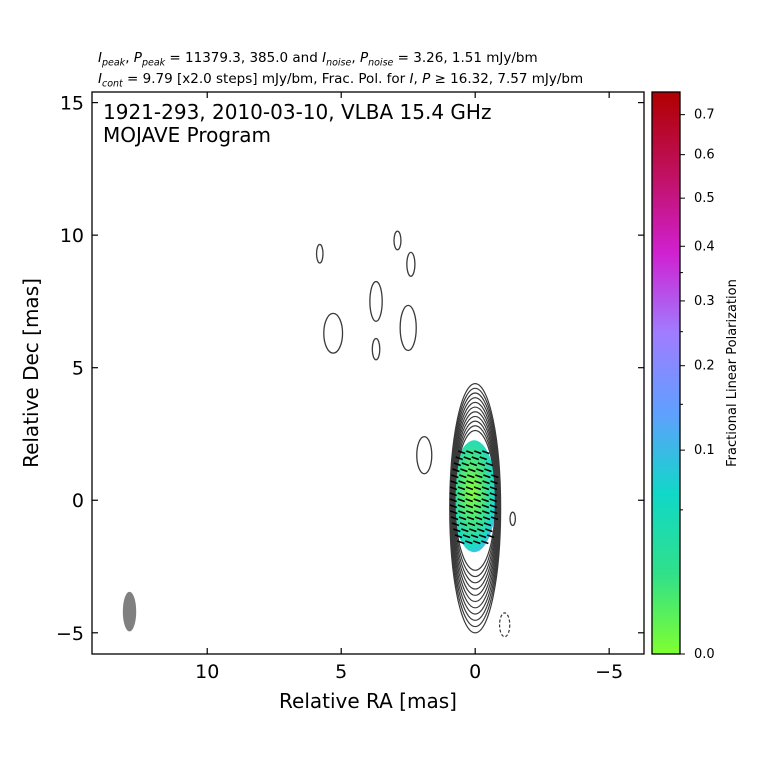 Image resolution: width=760 pixels, height=760 pixels. I want to click on y-tick-label: 0, so click(78, 501).